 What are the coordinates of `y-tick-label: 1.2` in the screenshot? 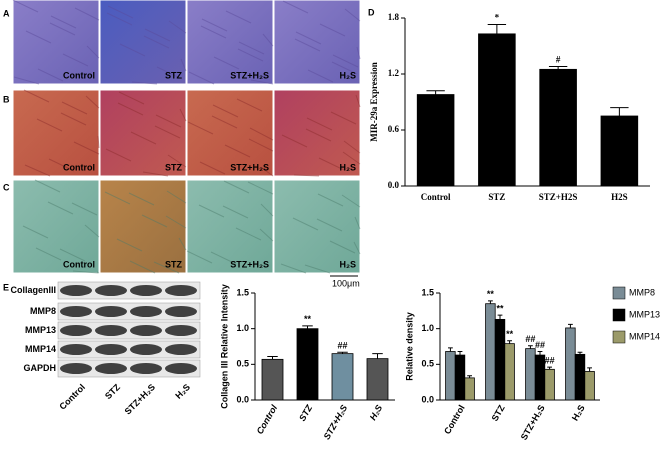 It's located at (394, 73).